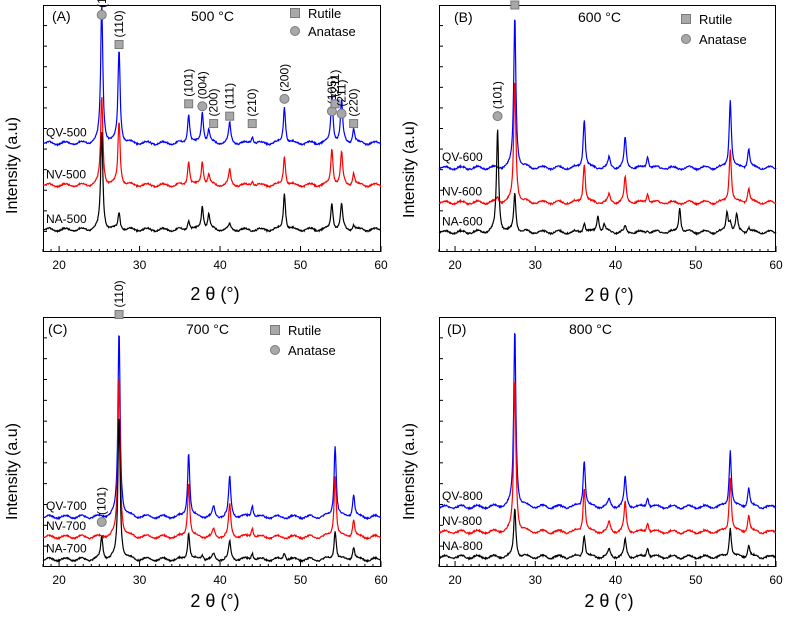  What do you see at coordinates (462, 221) in the screenshot?
I see `series-label: NA-600` at bounding box center [462, 221].